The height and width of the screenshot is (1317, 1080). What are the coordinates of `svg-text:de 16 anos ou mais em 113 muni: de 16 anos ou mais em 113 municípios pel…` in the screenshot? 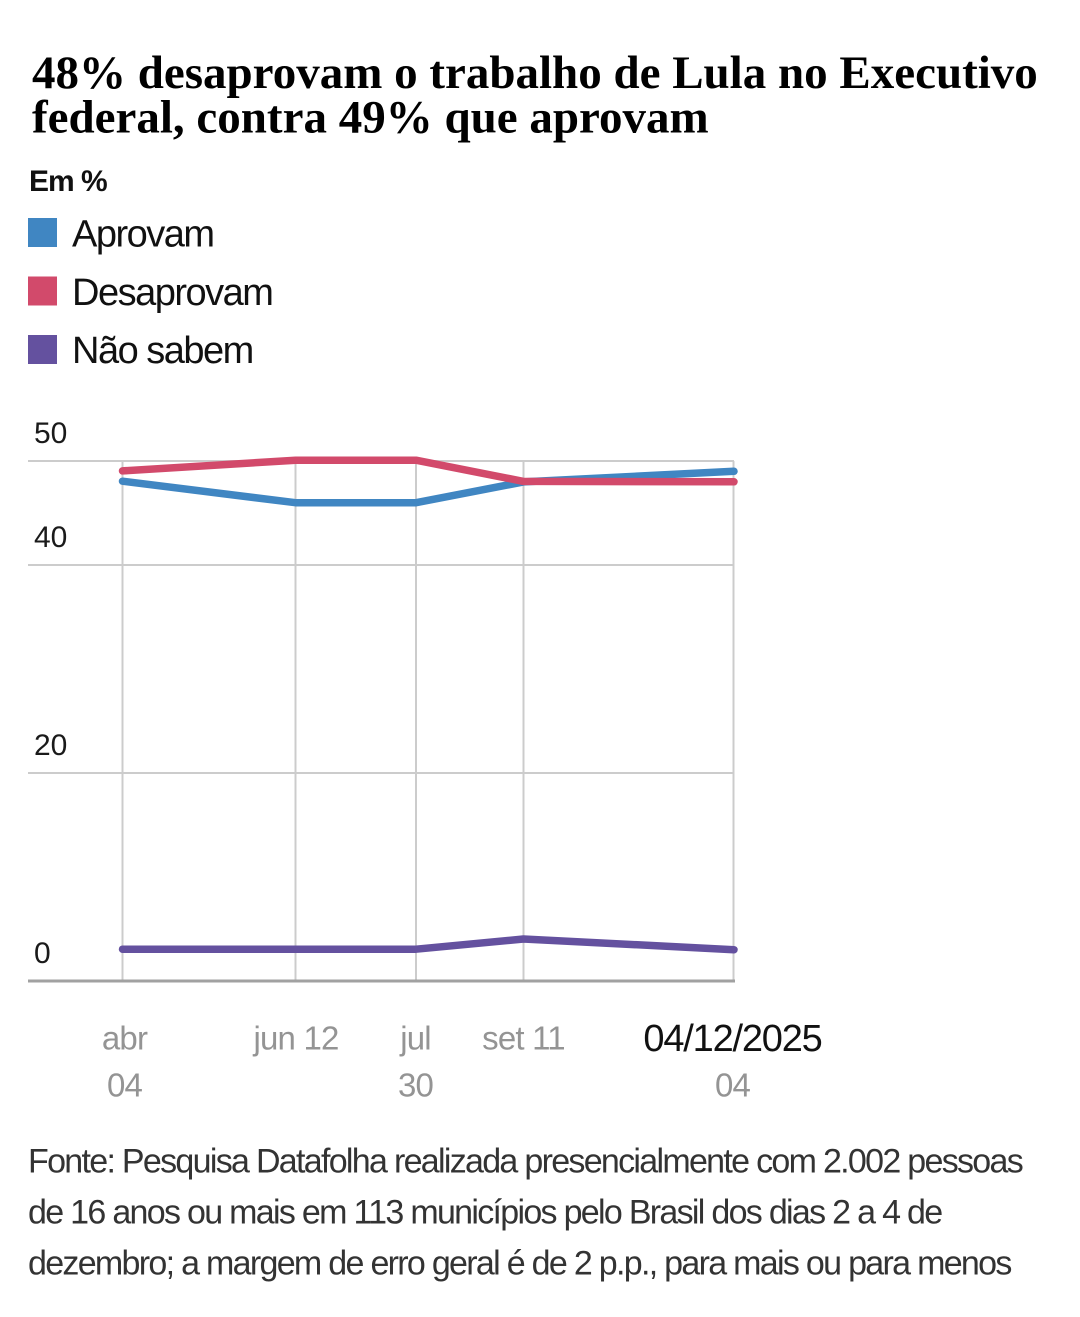 It's located at (485, 1213).